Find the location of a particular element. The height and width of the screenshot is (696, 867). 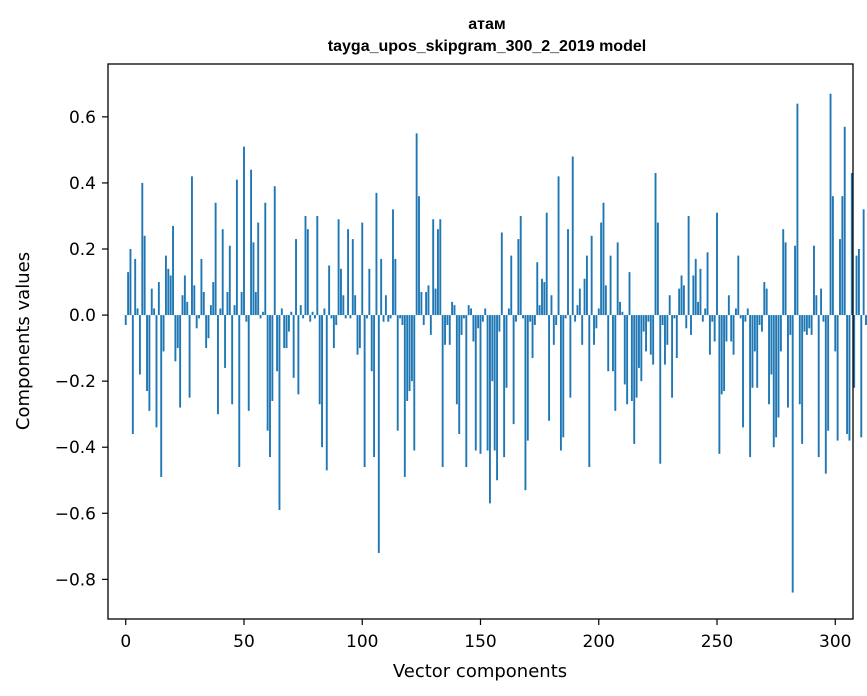

y-tick-label: 0.0 is located at coordinates (82, 316).